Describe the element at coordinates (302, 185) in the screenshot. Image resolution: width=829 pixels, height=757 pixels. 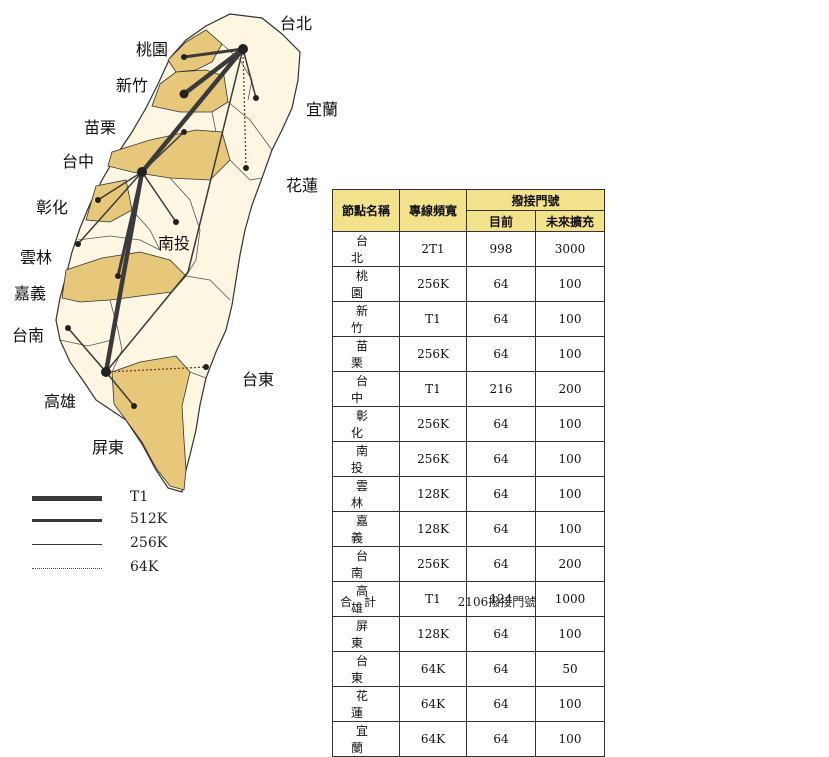
I see `city-label-hualien: 花蓮` at that location.